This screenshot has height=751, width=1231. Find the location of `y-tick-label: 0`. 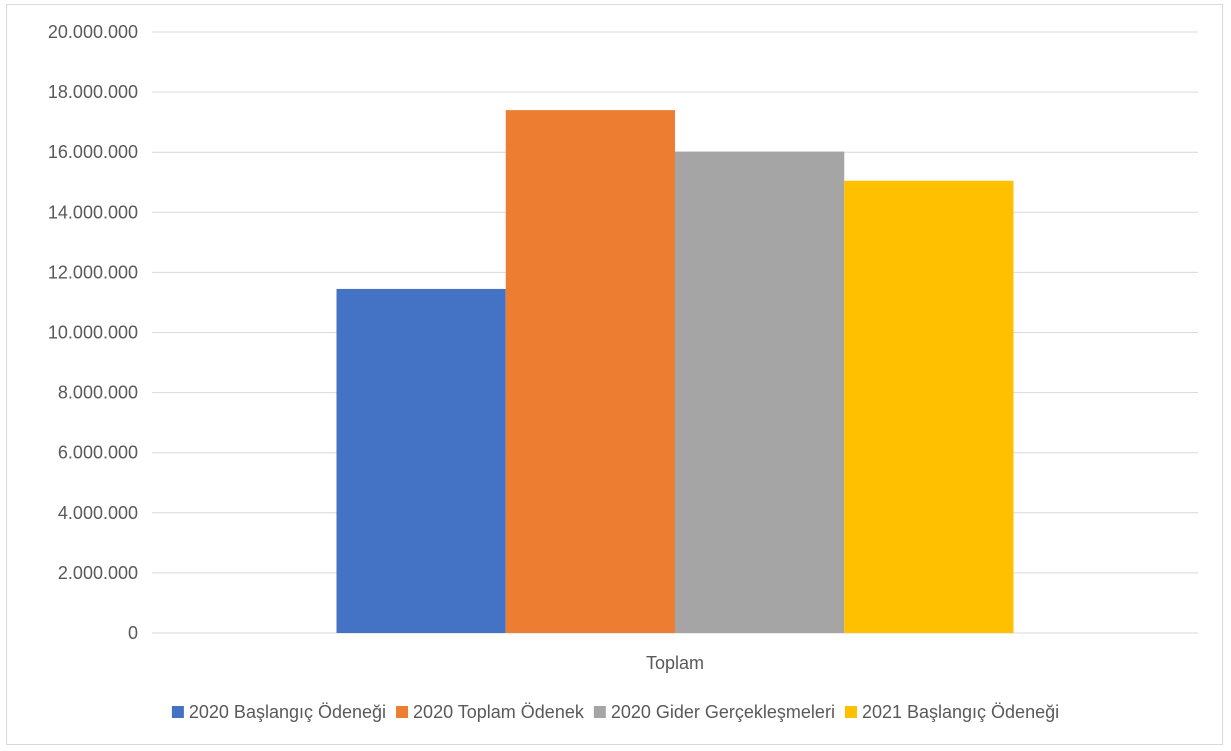

y-tick-label: 0 is located at coordinates (133, 633).